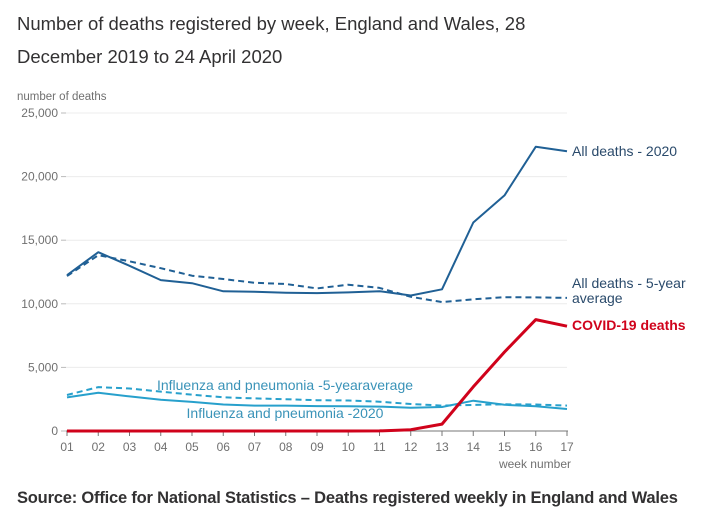 Image resolution: width=723 pixels, height=521 pixels. What do you see at coordinates (224, 447) in the screenshot?
I see `x-tick-label: 06` at bounding box center [224, 447].